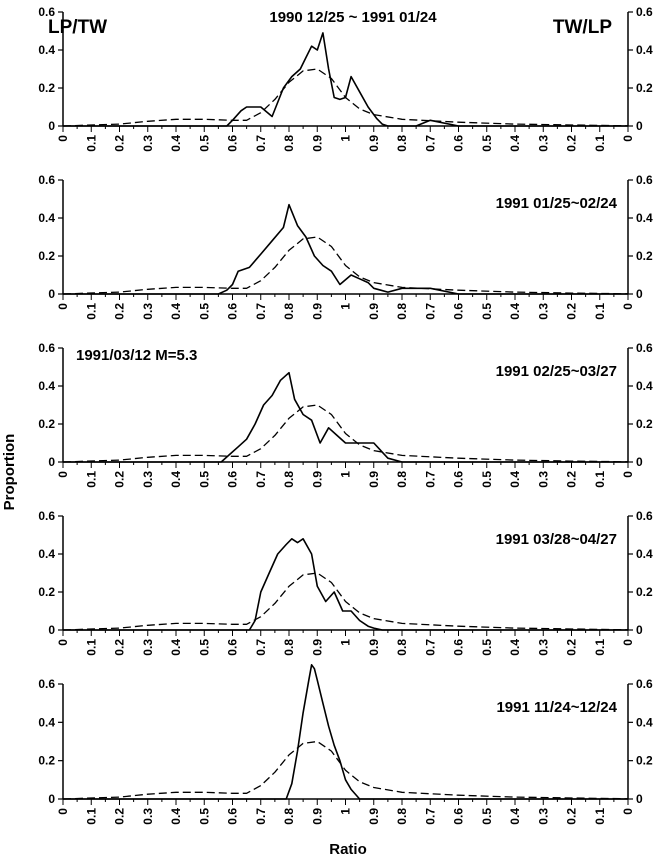 The image size is (659, 859). What do you see at coordinates (353, 17) in the screenshot?
I see `panel-title: 1990 12/25 ~ 1991 01/24` at bounding box center [353, 17].